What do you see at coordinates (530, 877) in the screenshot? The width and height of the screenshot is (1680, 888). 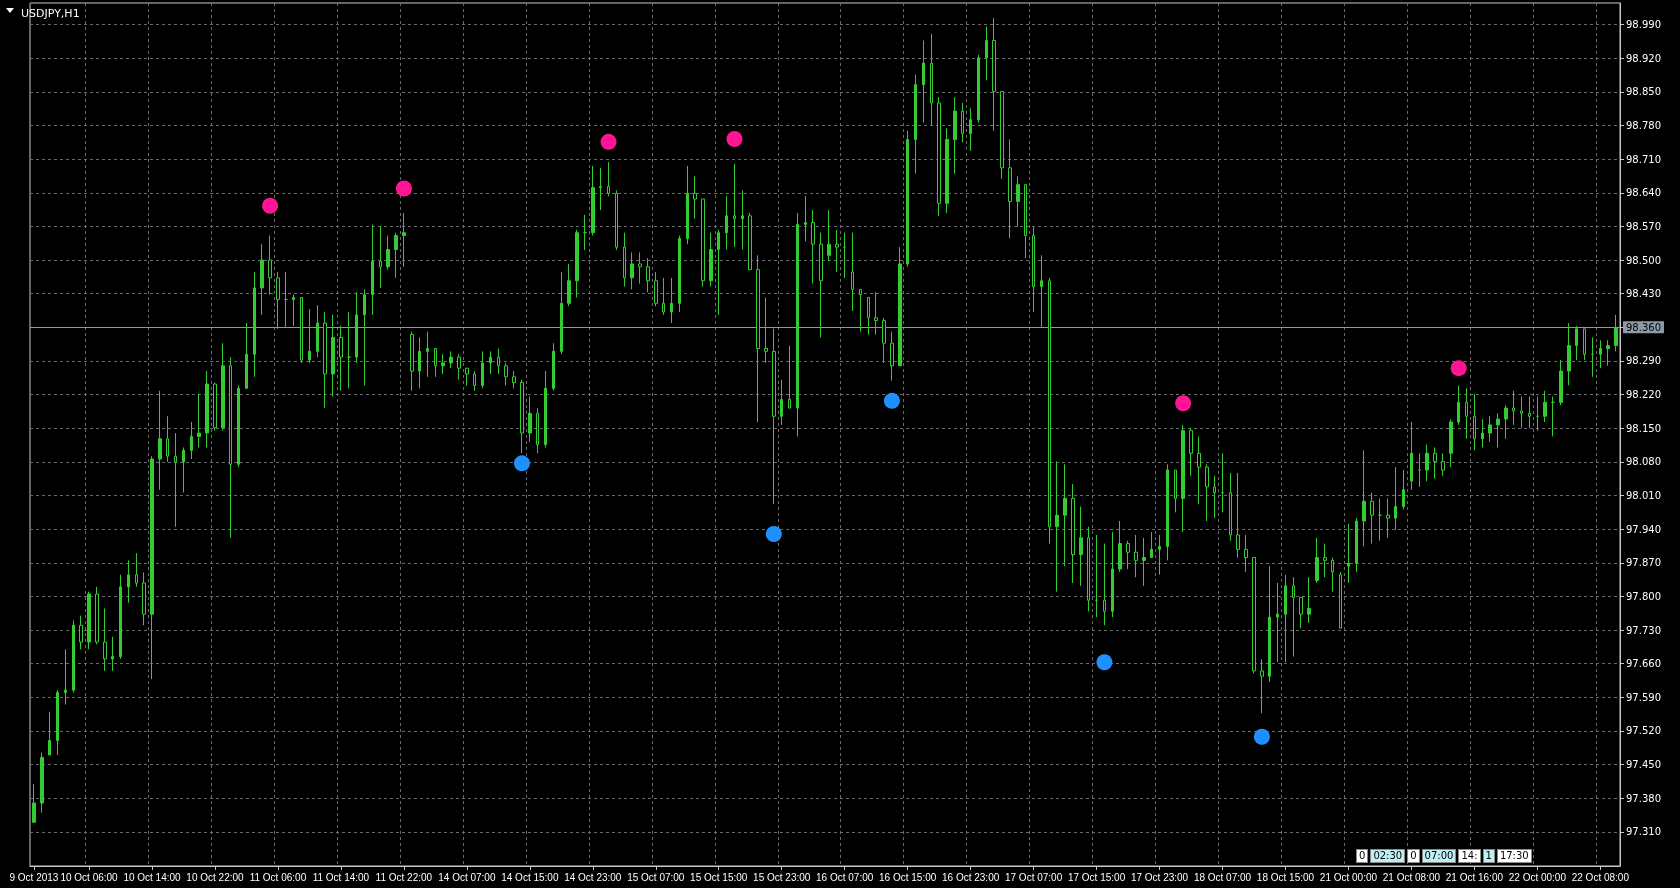 I see `x-tick-label: 14 Oct 15:00` at bounding box center [530, 877].